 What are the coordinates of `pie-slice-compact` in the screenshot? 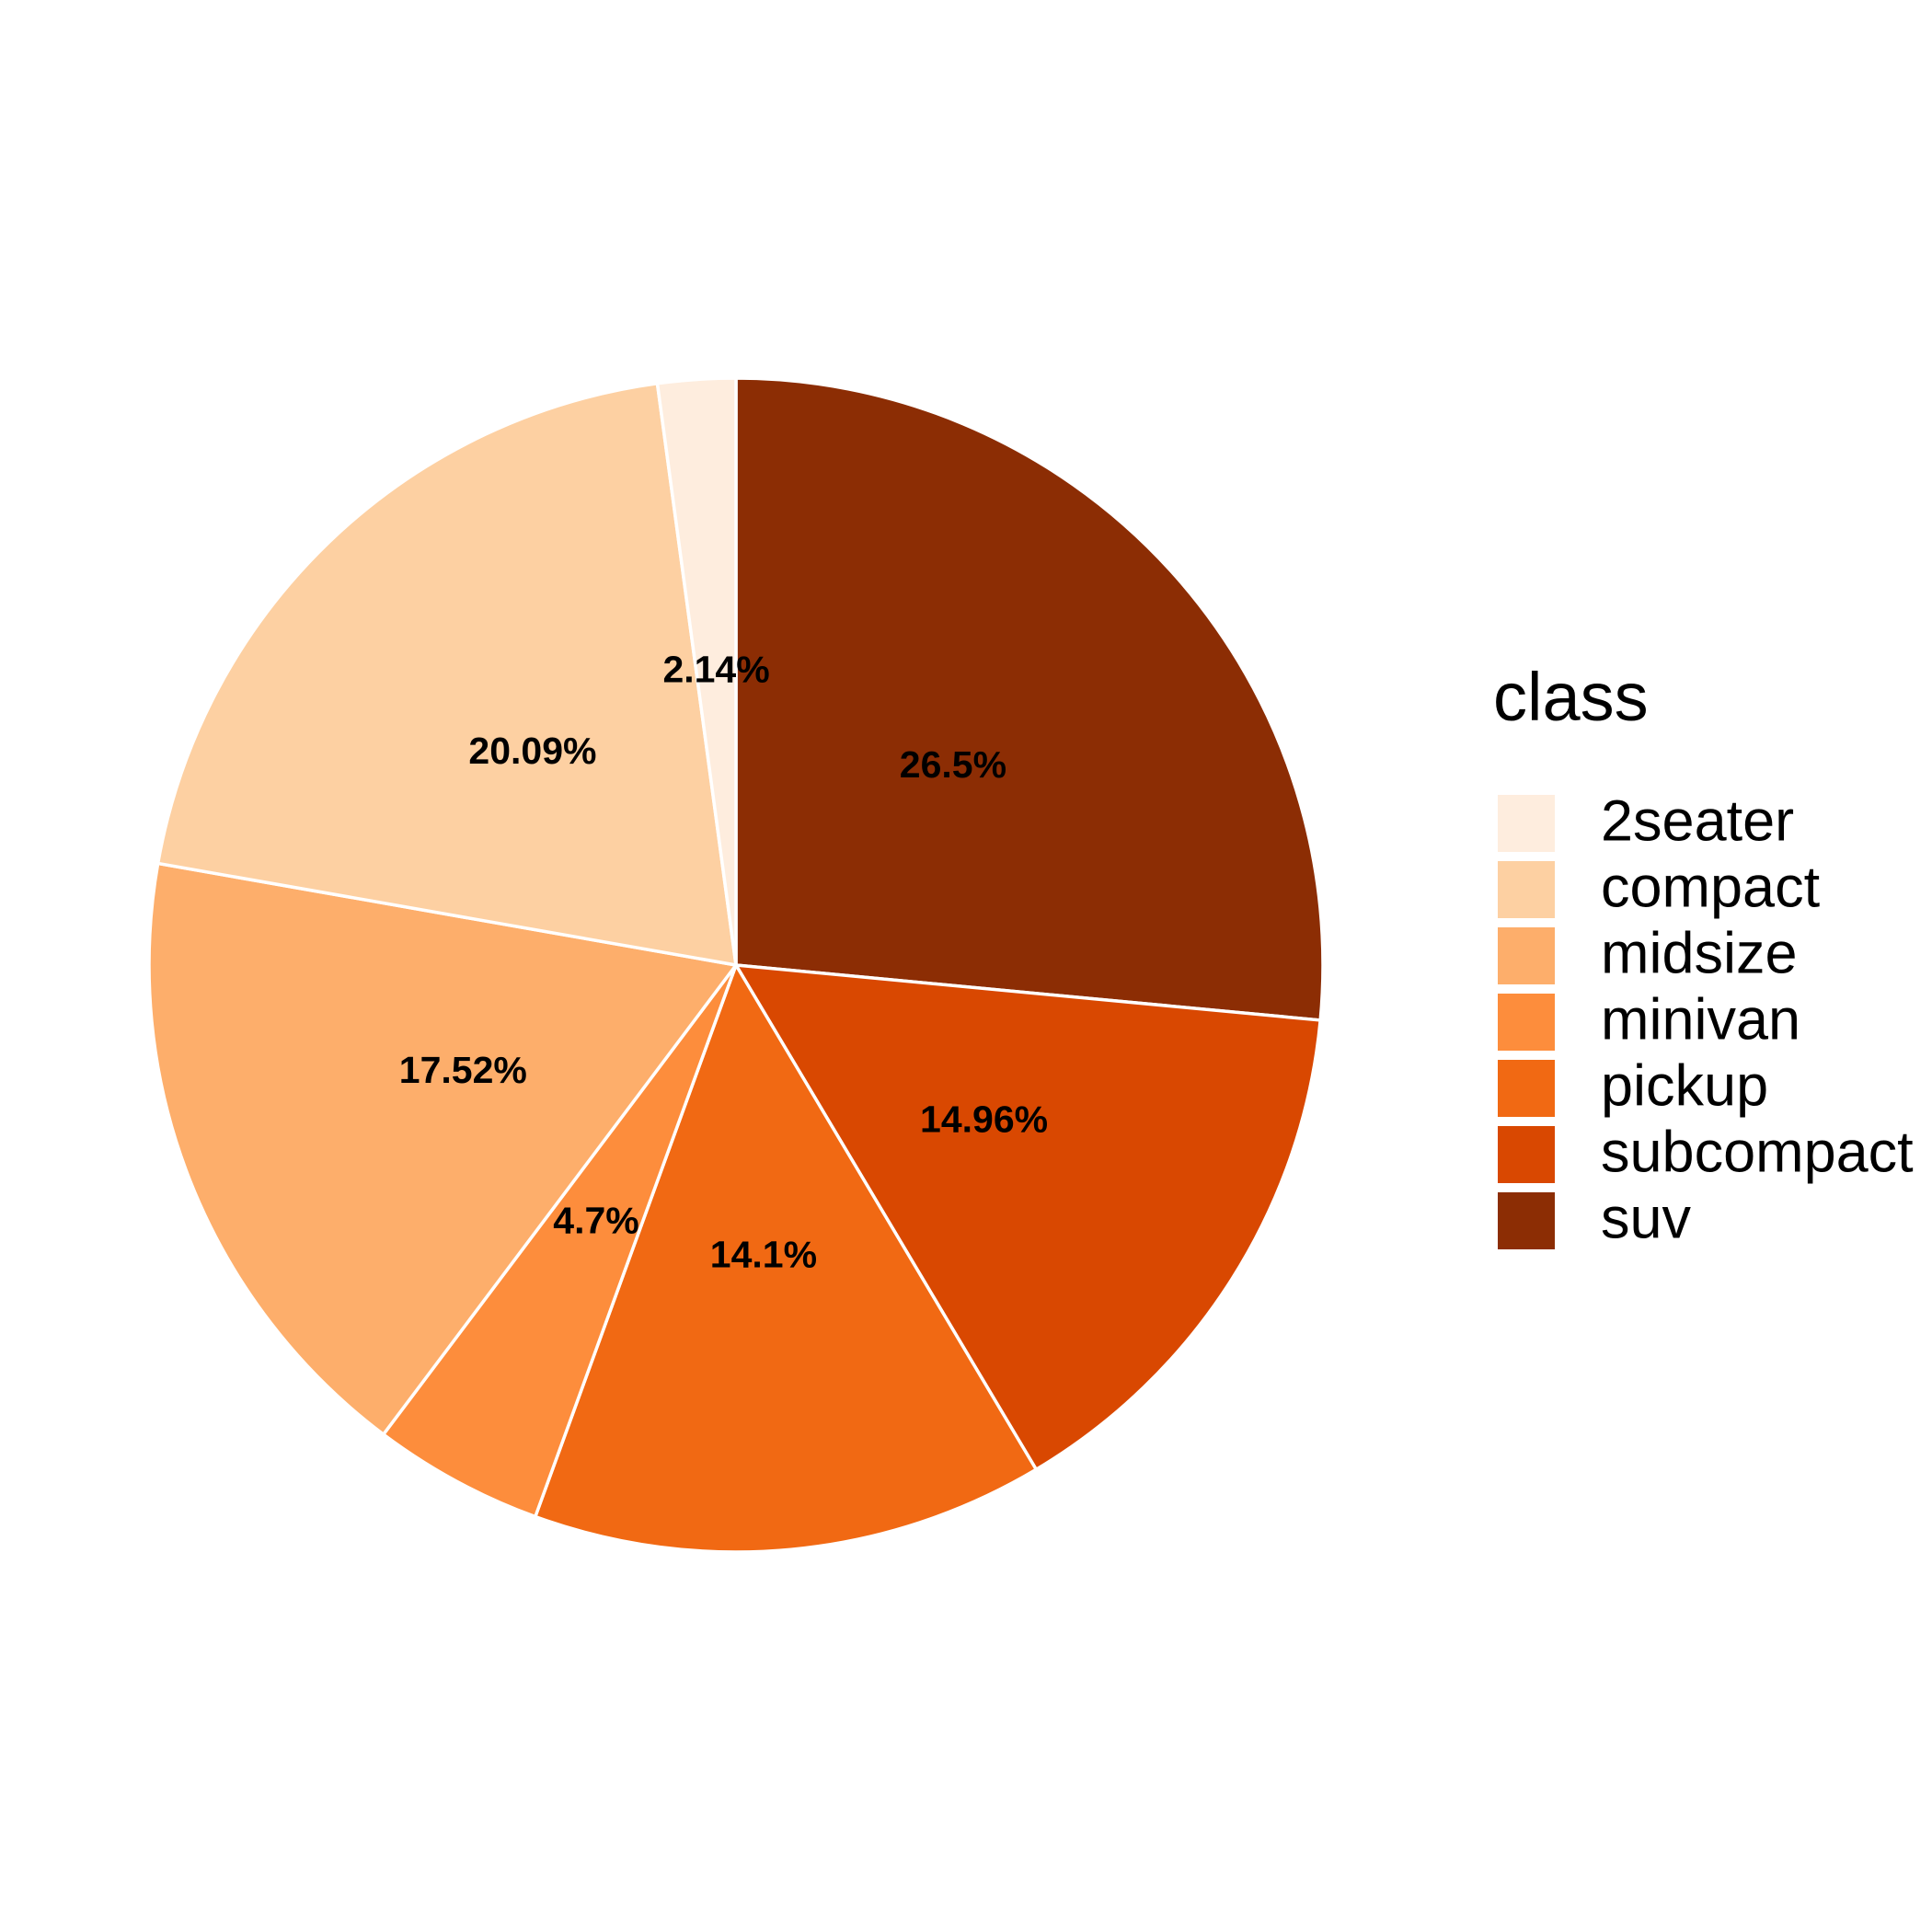 It's located at (447, 674).